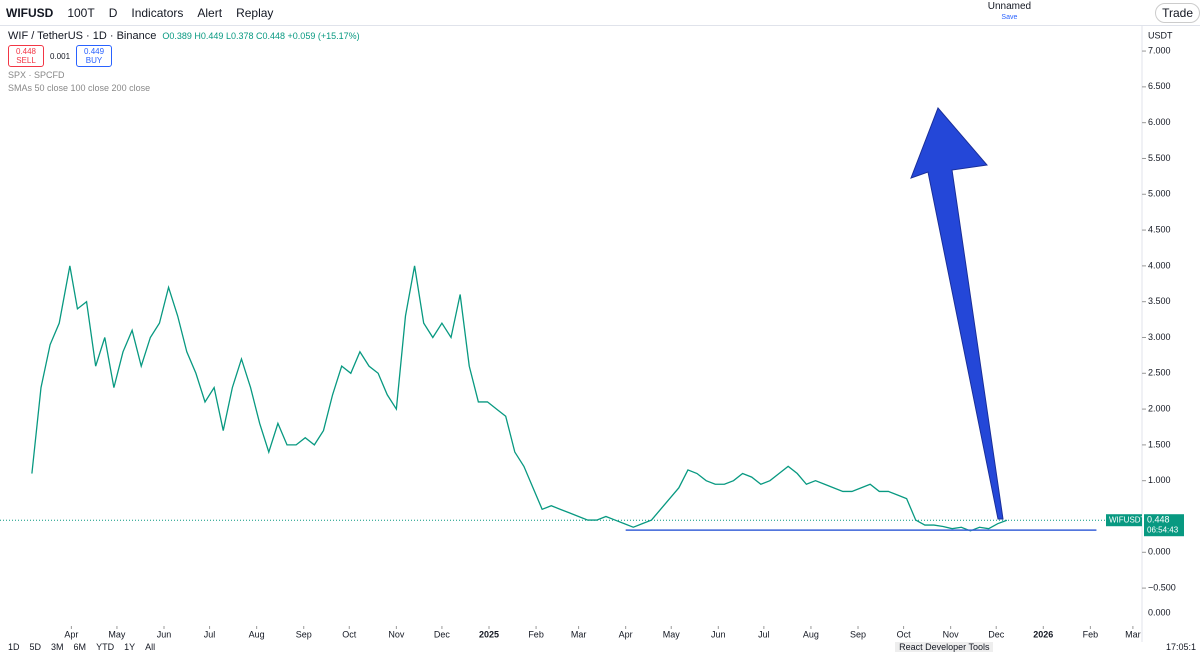  What do you see at coordinates (1159, 50) in the screenshot?
I see `y-tick-label: 7.000` at bounding box center [1159, 50].